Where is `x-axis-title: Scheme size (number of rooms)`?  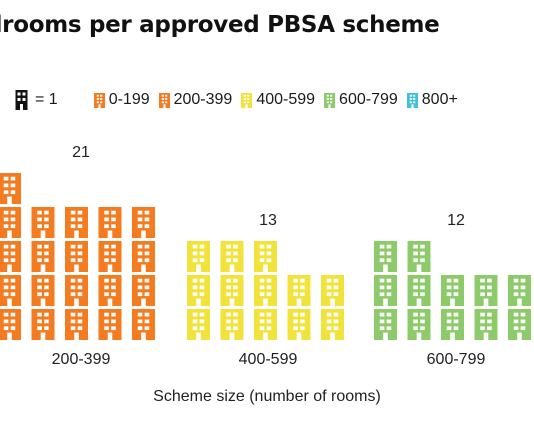 x-axis-title: Scheme size (number of rooms) is located at coordinates (267, 396).